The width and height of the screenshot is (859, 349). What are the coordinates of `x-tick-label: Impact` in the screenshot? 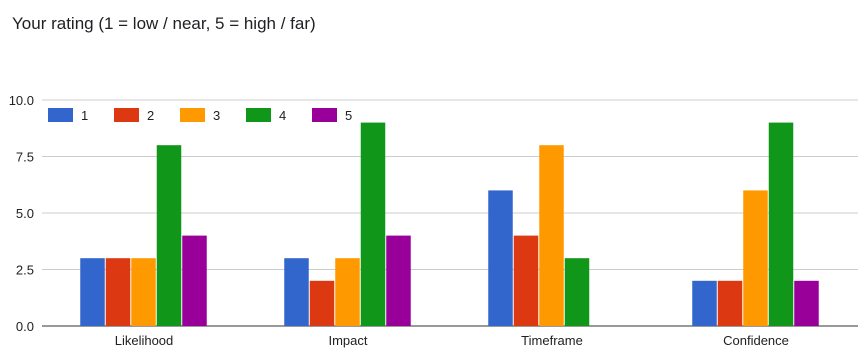 It's located at (347, 340).